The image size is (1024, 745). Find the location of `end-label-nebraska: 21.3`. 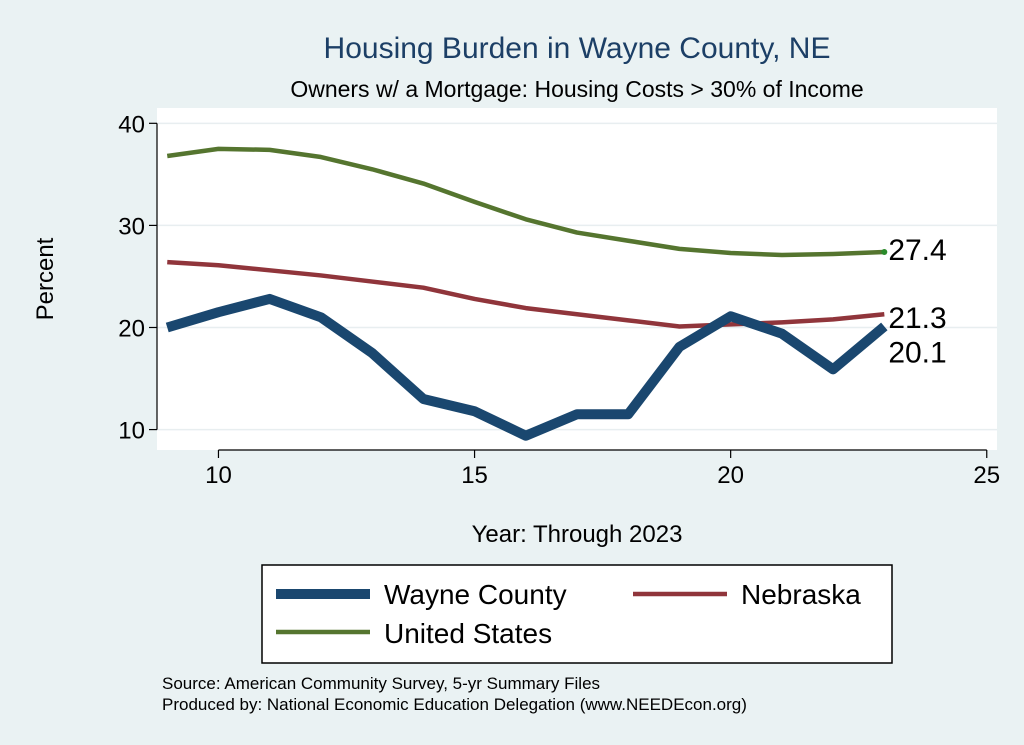

end-label-nebraska: 21.3 is located at coordinates (917, 318).